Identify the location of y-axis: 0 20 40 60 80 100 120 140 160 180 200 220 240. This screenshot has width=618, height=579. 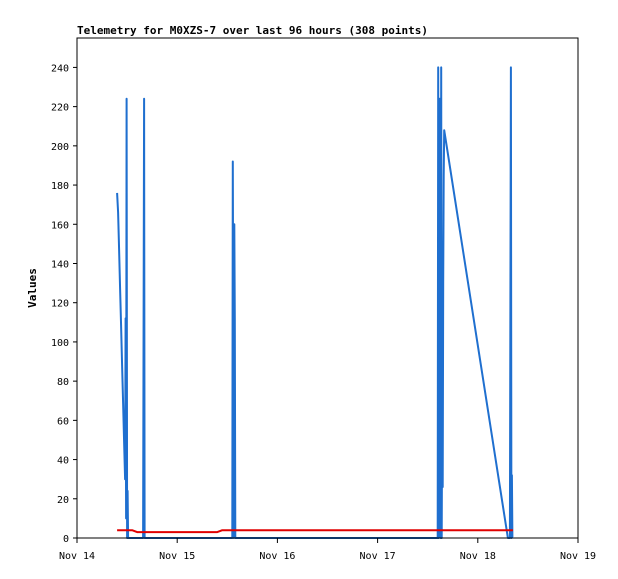
(64, 304).